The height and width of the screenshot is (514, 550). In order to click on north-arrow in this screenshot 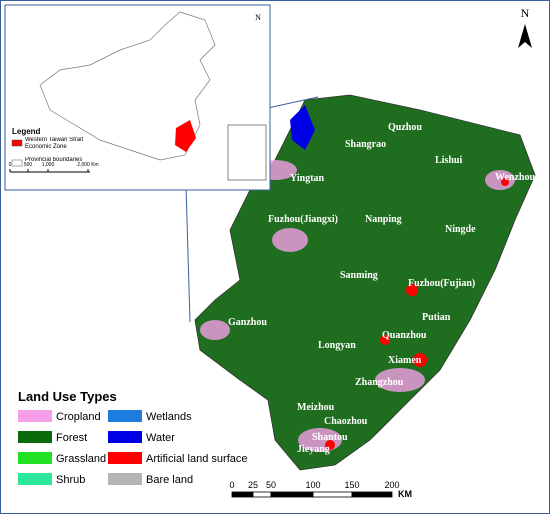, I will do `click(525, 36)`.